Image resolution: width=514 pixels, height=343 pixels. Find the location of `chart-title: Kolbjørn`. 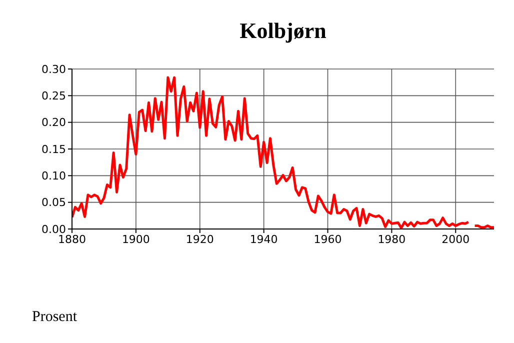

chart-title: Kolbjørn is located at coordinates (283, 31).